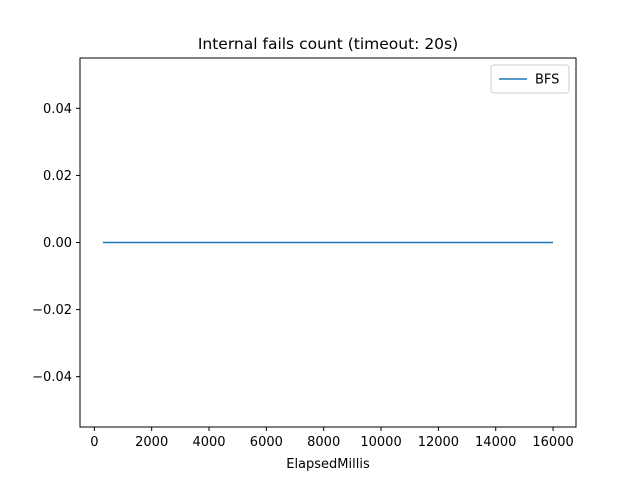 This screenshot has height=480, width=640. I want to click on legend: BFS, so click(530, 79).